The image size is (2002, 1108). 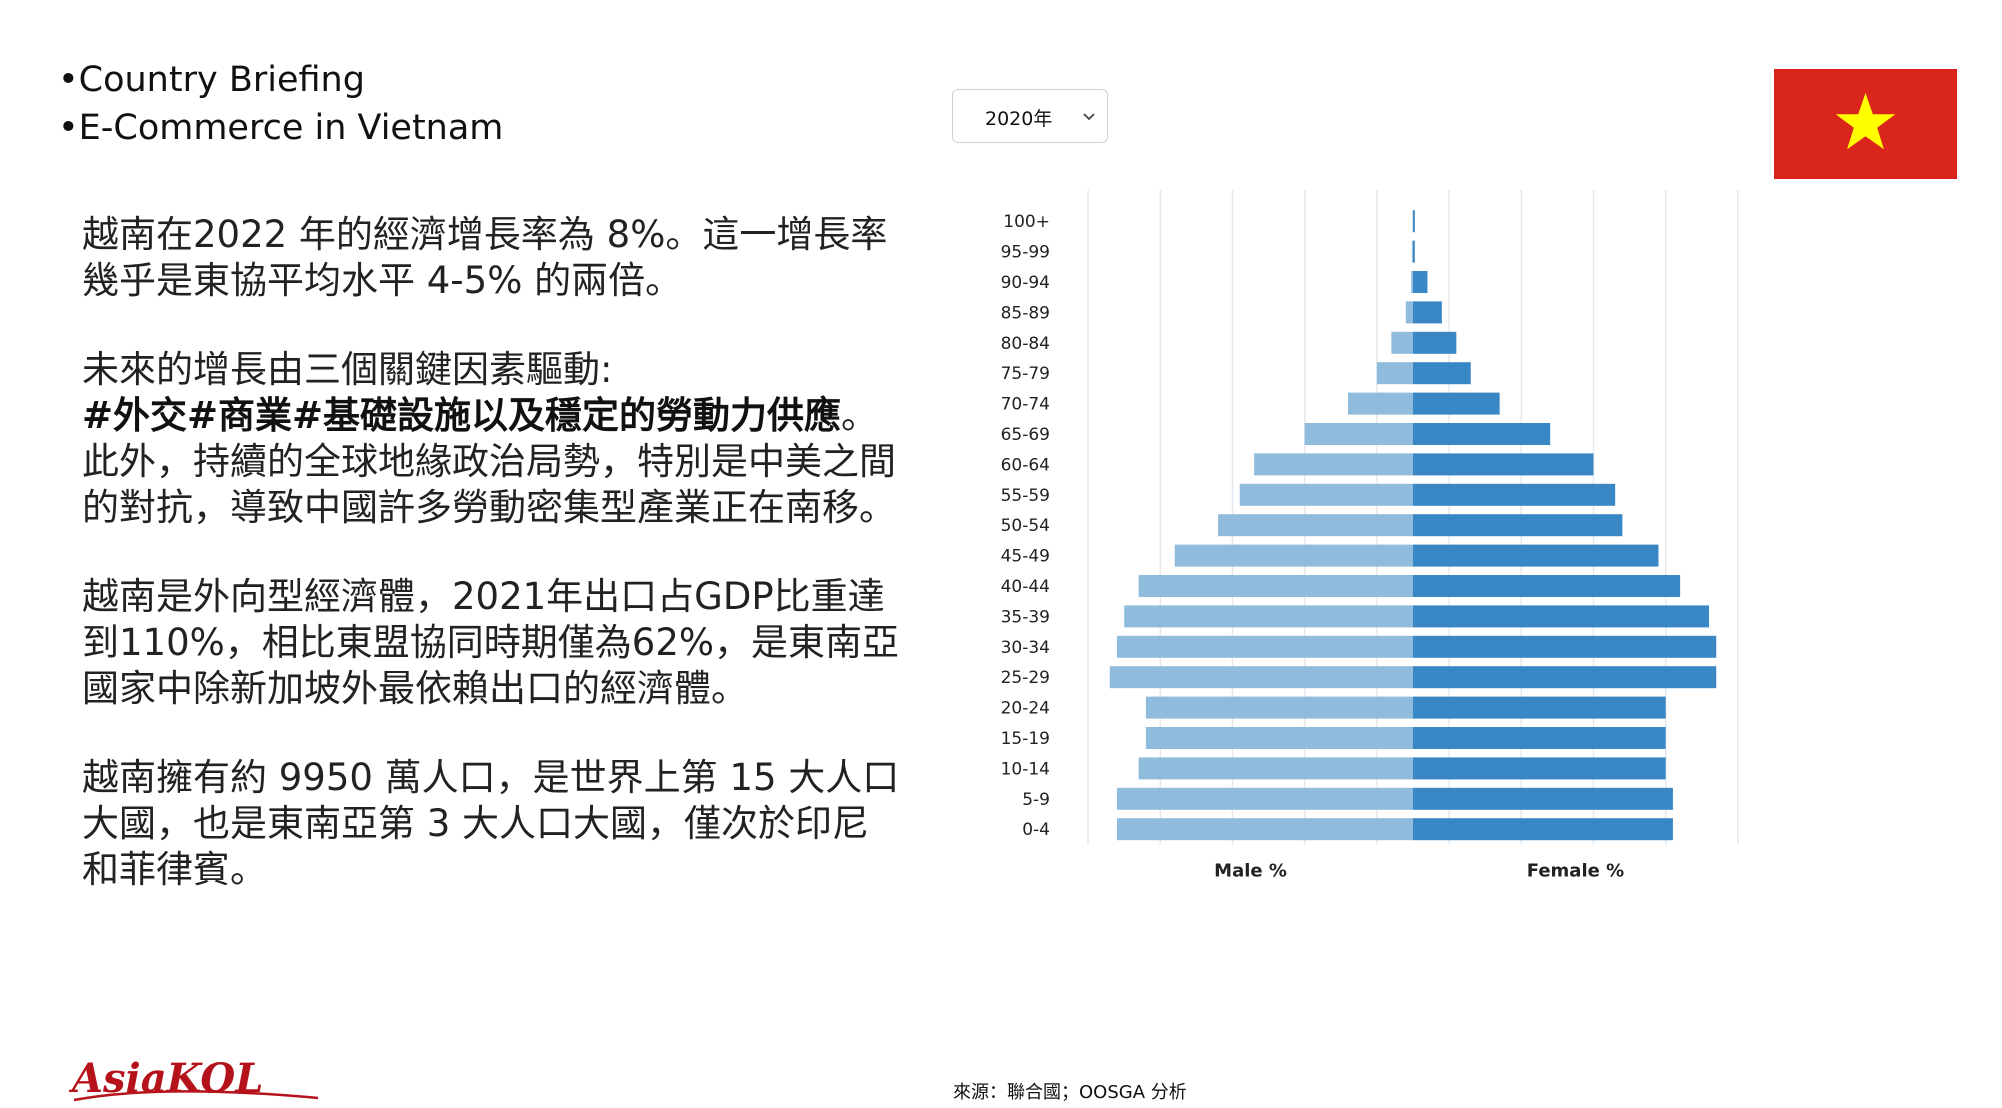 I want to click on x-axis-label-female: Female %, so click(x=1575, y=870).